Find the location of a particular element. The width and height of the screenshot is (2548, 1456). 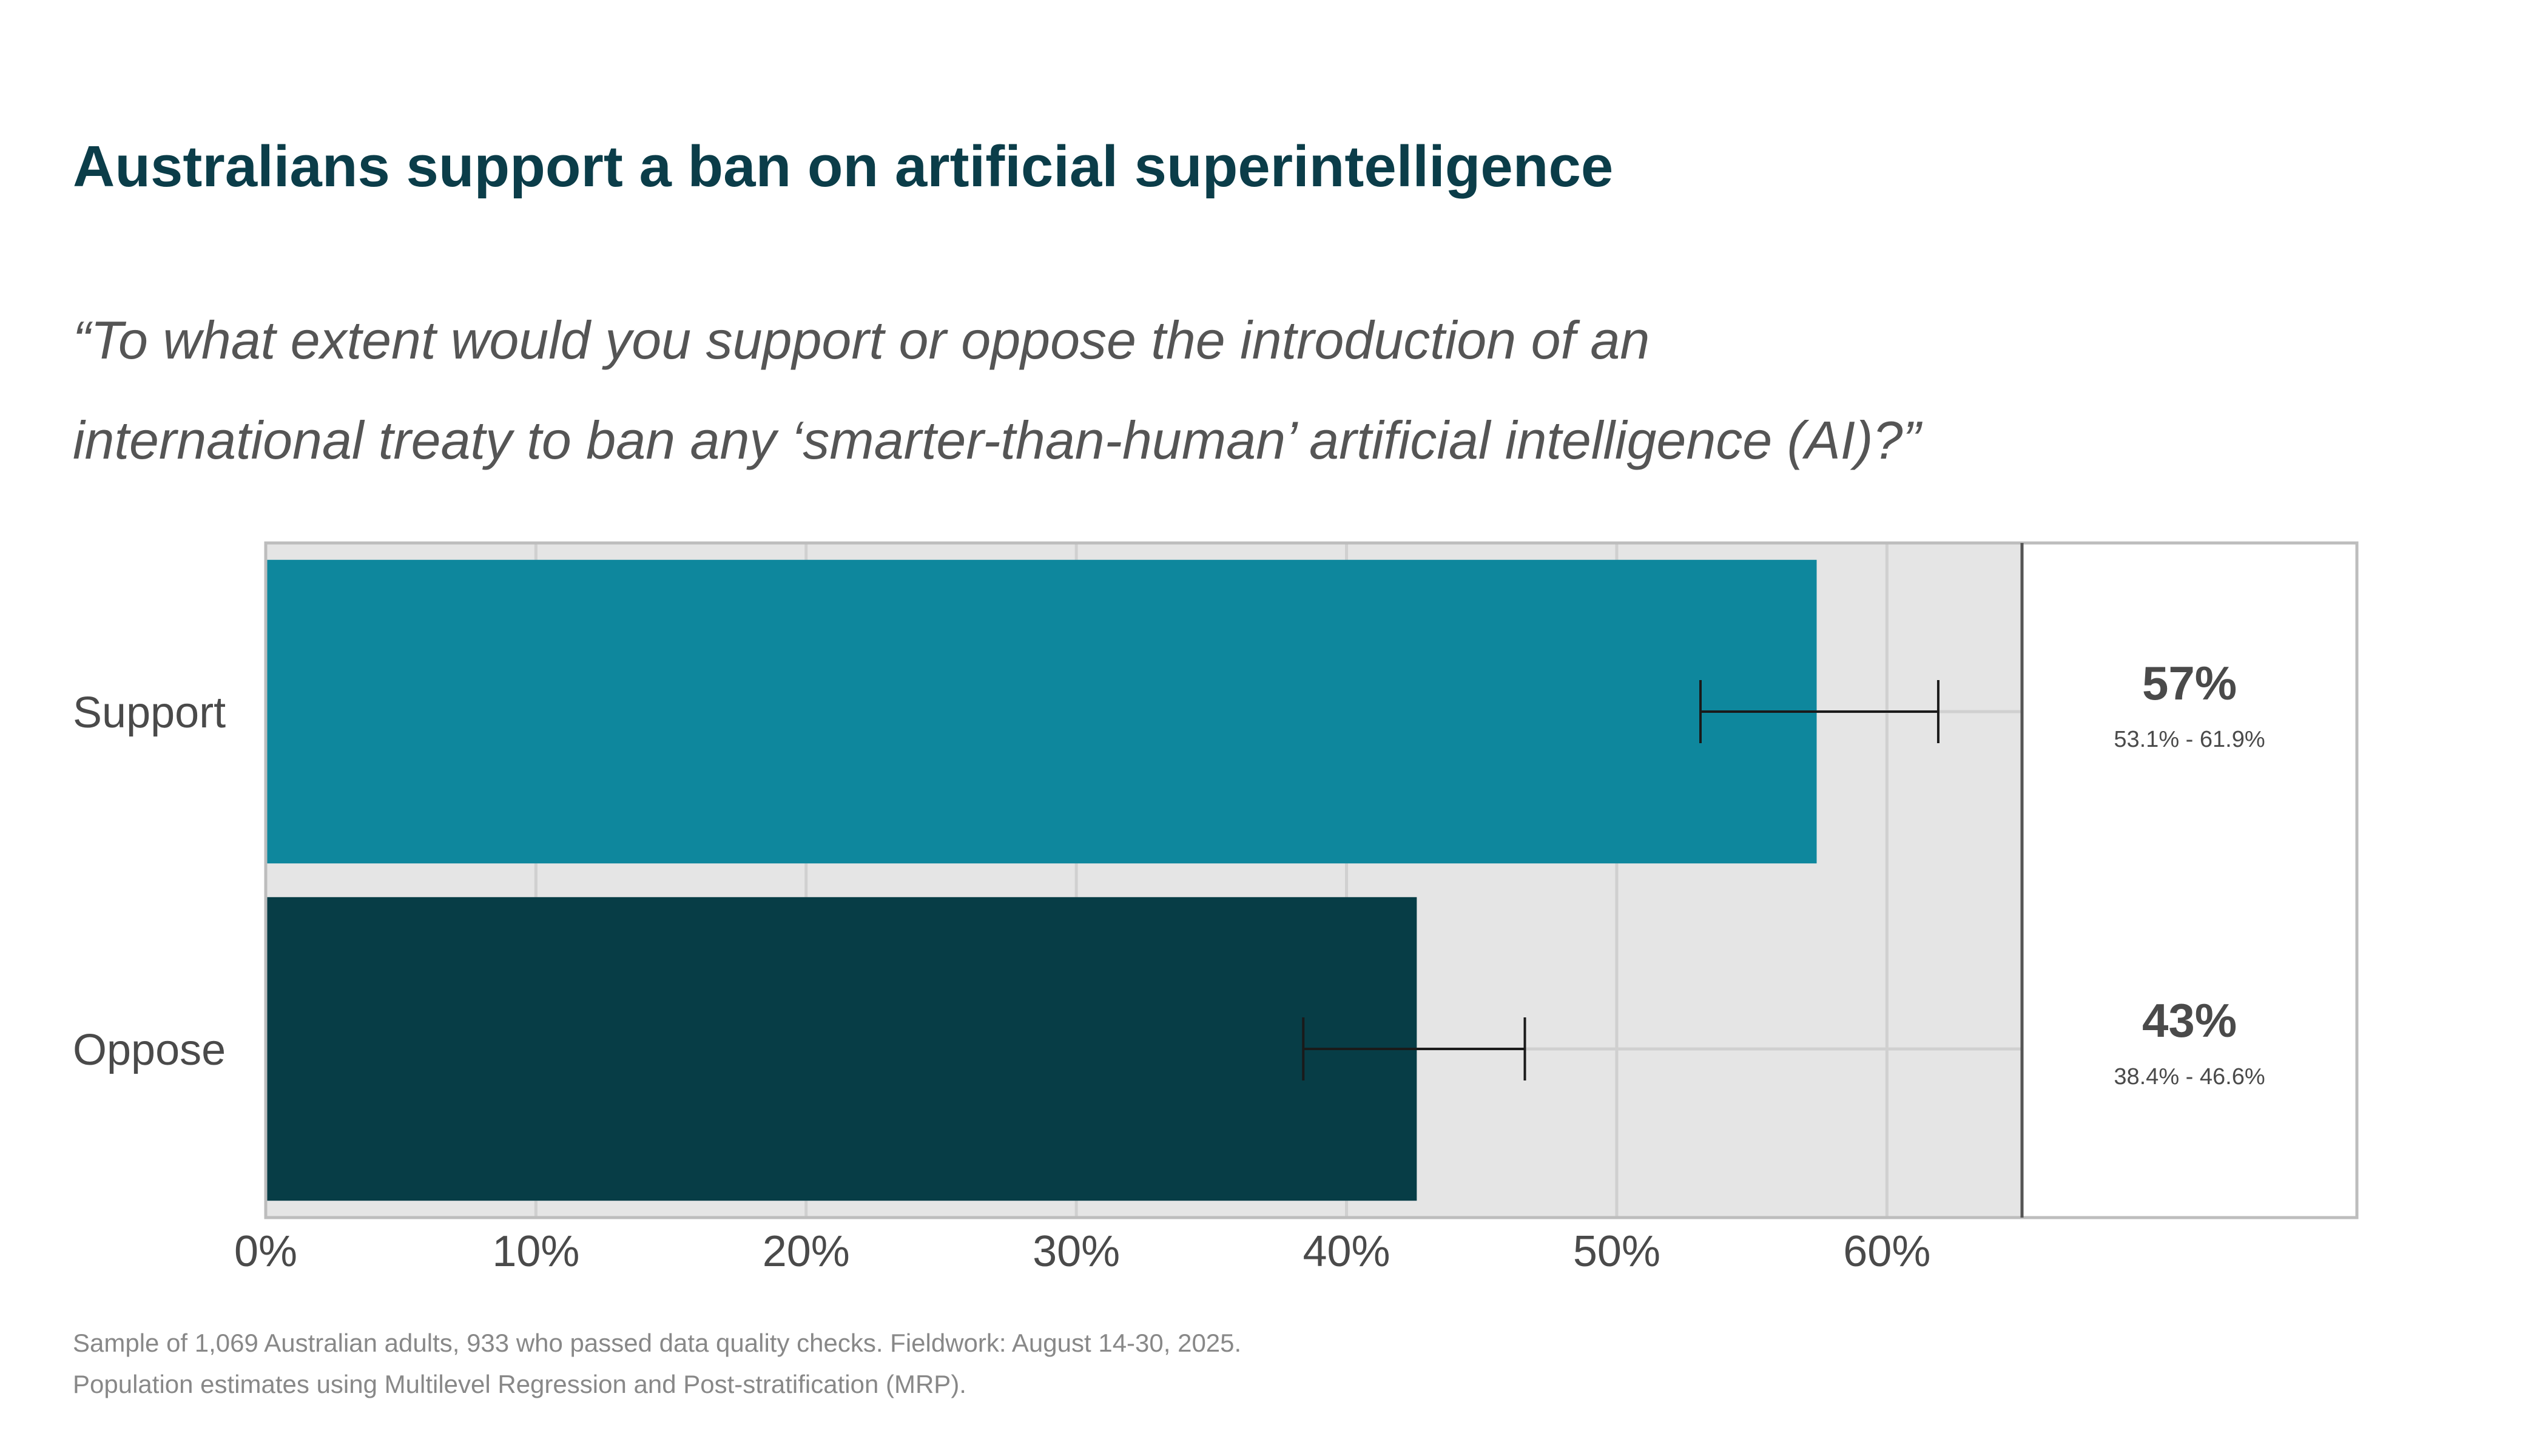

x-tick-label-3: 30% is located at coordinates (1076, 1251).